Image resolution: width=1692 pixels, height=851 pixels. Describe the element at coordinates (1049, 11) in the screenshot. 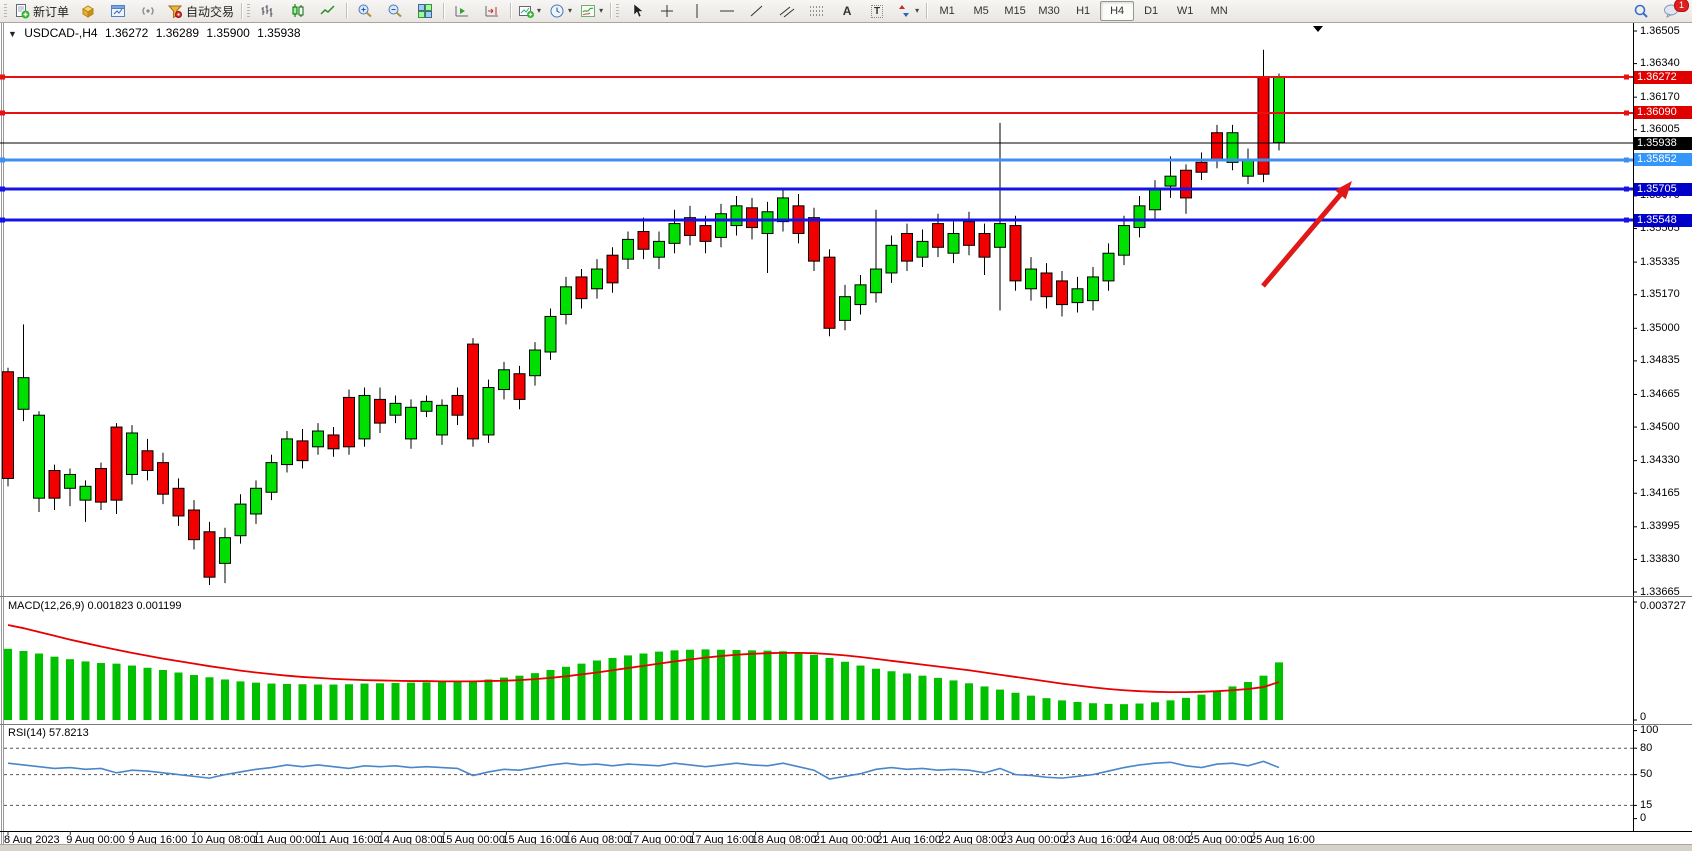

I see `timeframe-button-m30: M30` at that location.